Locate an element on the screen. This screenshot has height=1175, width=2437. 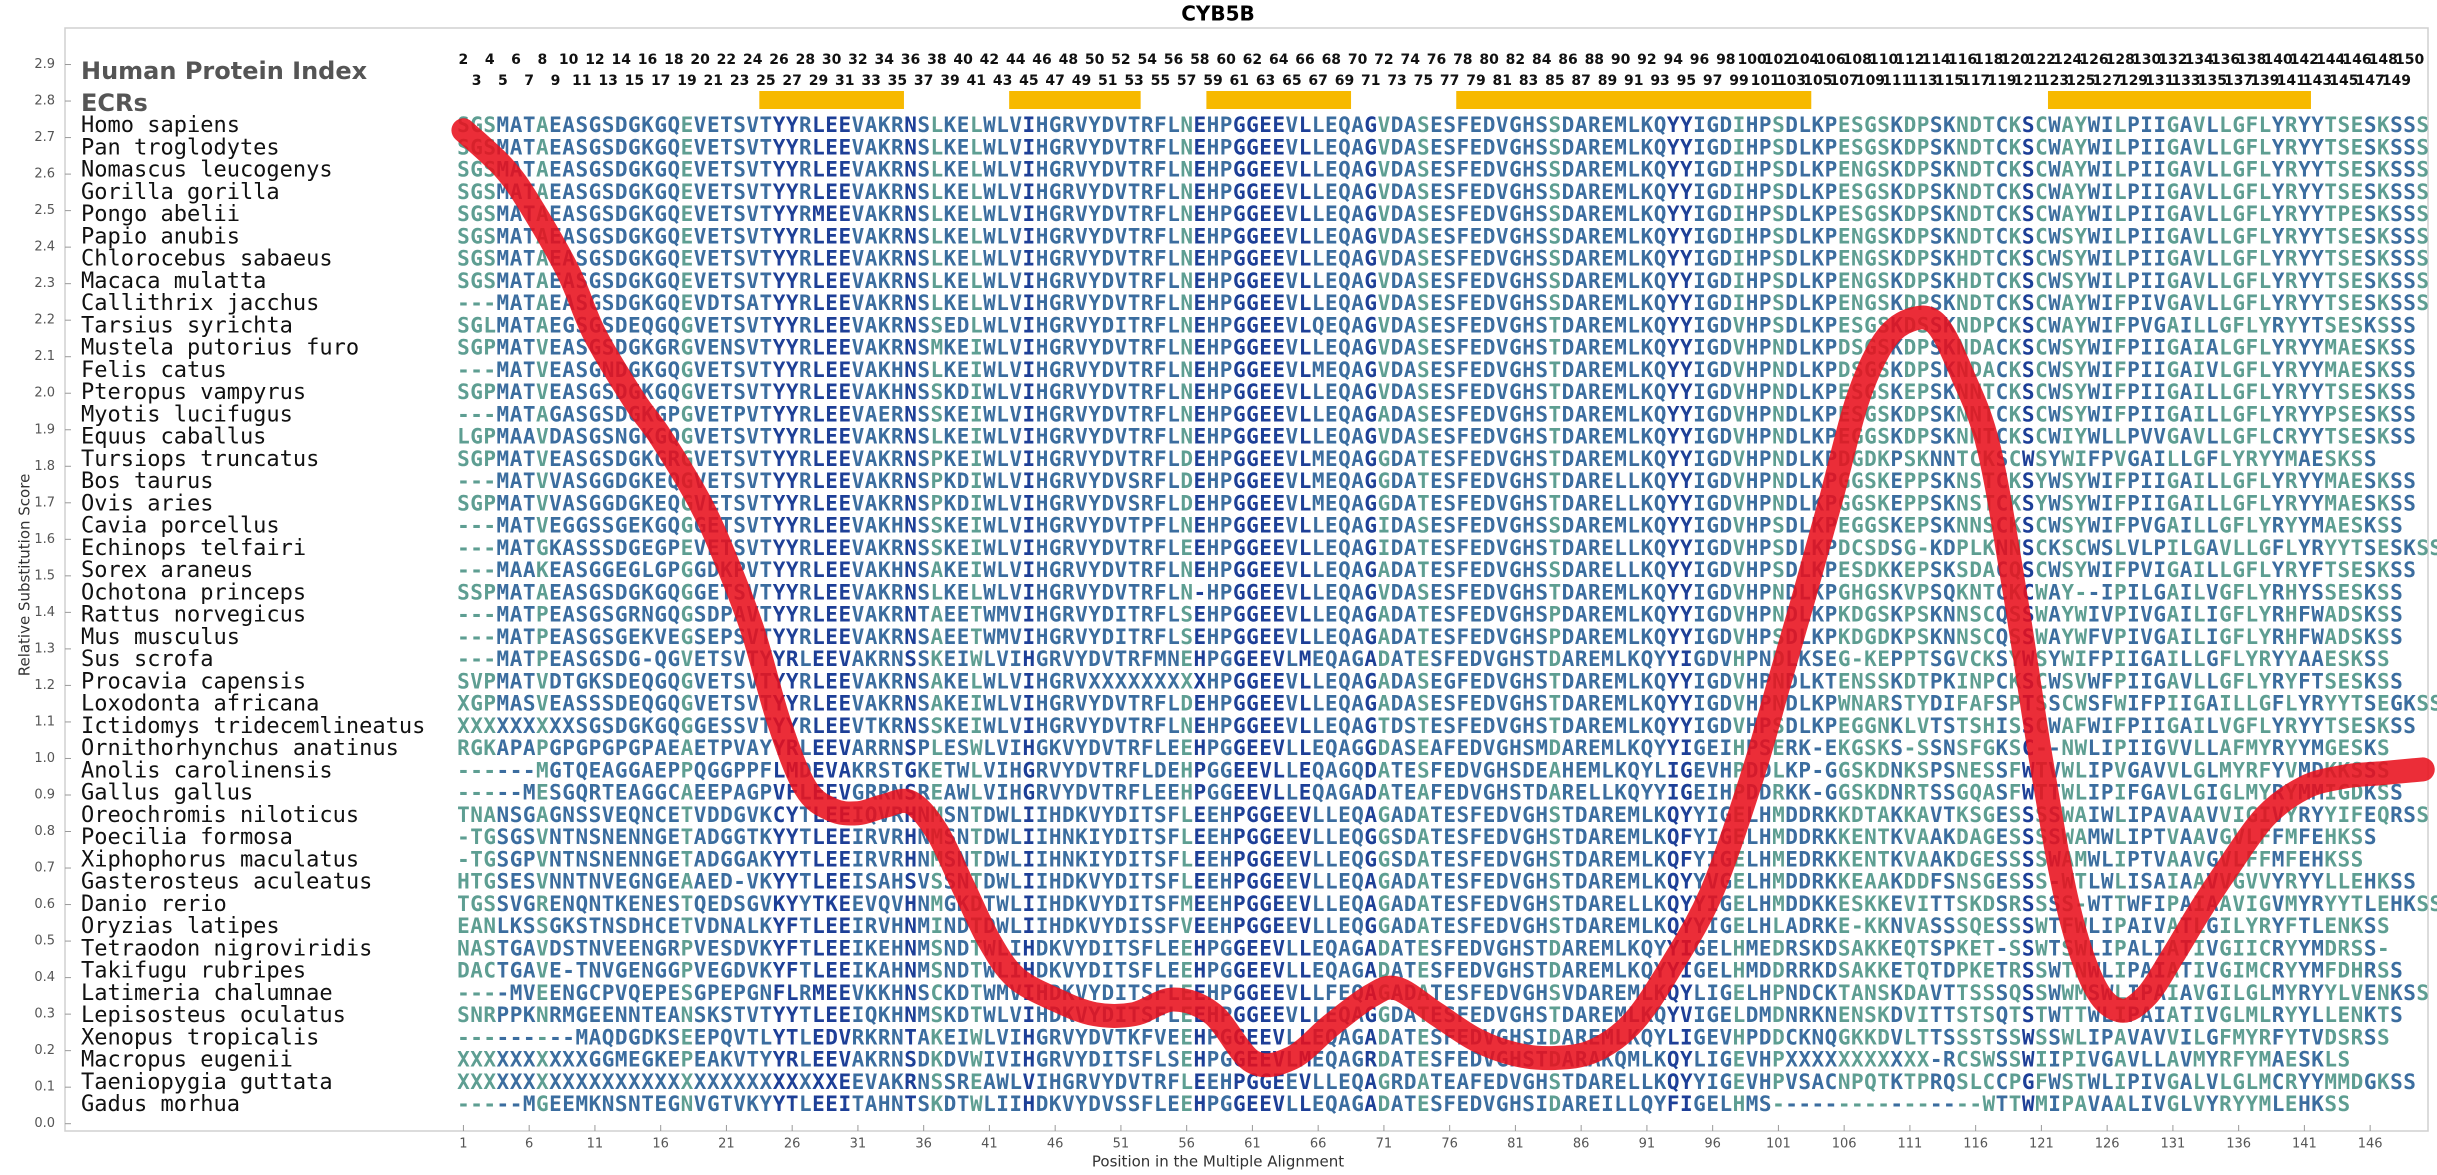
index-number: 13 is located at coordinates (607, 81).